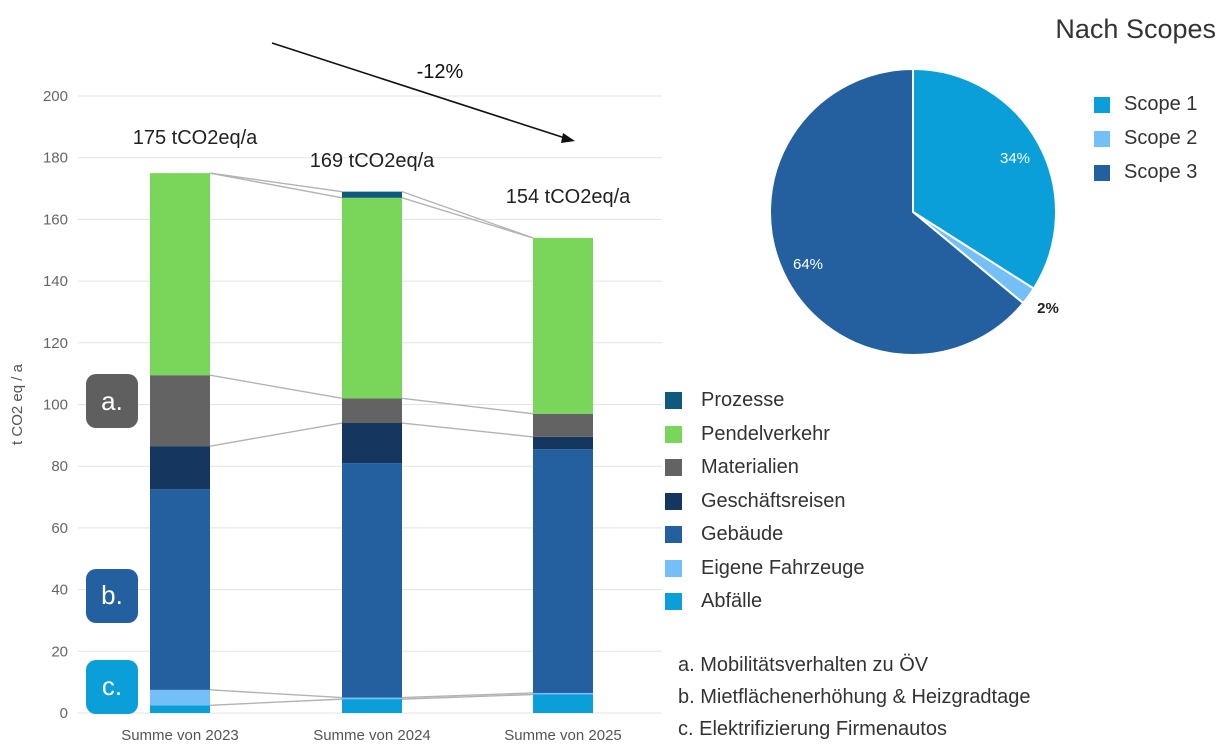 Image resolution: width=1228 pixels, height=749 pixels. Describe the element at coordinates (195, 138) in the screenshot. I see `total-label: 175 tCO2eq/a` at that location.